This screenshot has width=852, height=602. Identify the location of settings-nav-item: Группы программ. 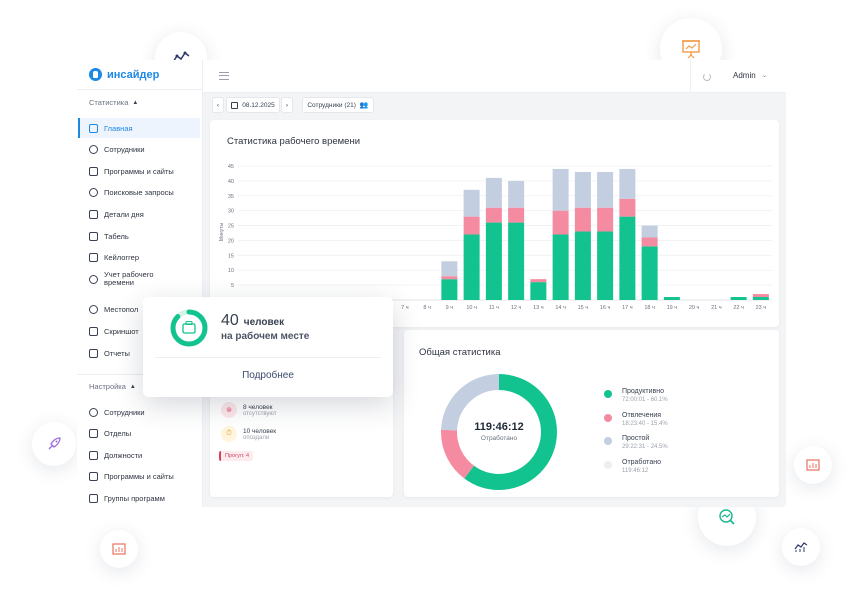
(139, 498).